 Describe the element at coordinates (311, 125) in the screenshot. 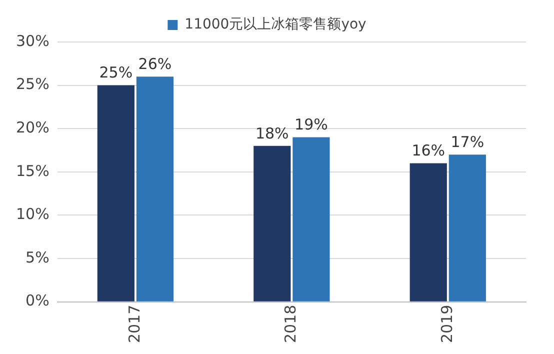

I see `data-label: 19%` at that location.